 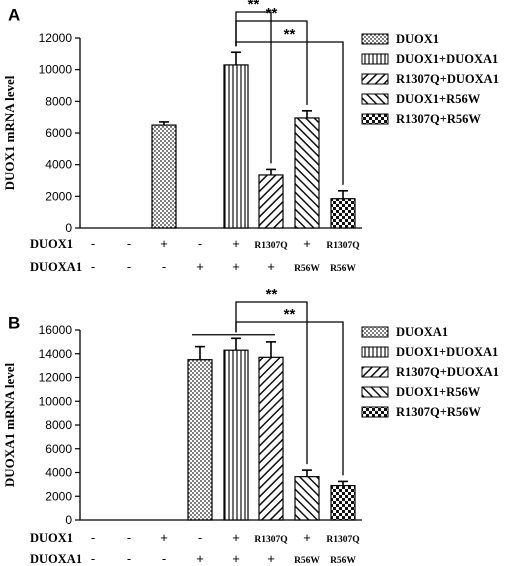 I want to click on y-axis-title: DUOXA1 mRNA level, so click(x=9, y=425).